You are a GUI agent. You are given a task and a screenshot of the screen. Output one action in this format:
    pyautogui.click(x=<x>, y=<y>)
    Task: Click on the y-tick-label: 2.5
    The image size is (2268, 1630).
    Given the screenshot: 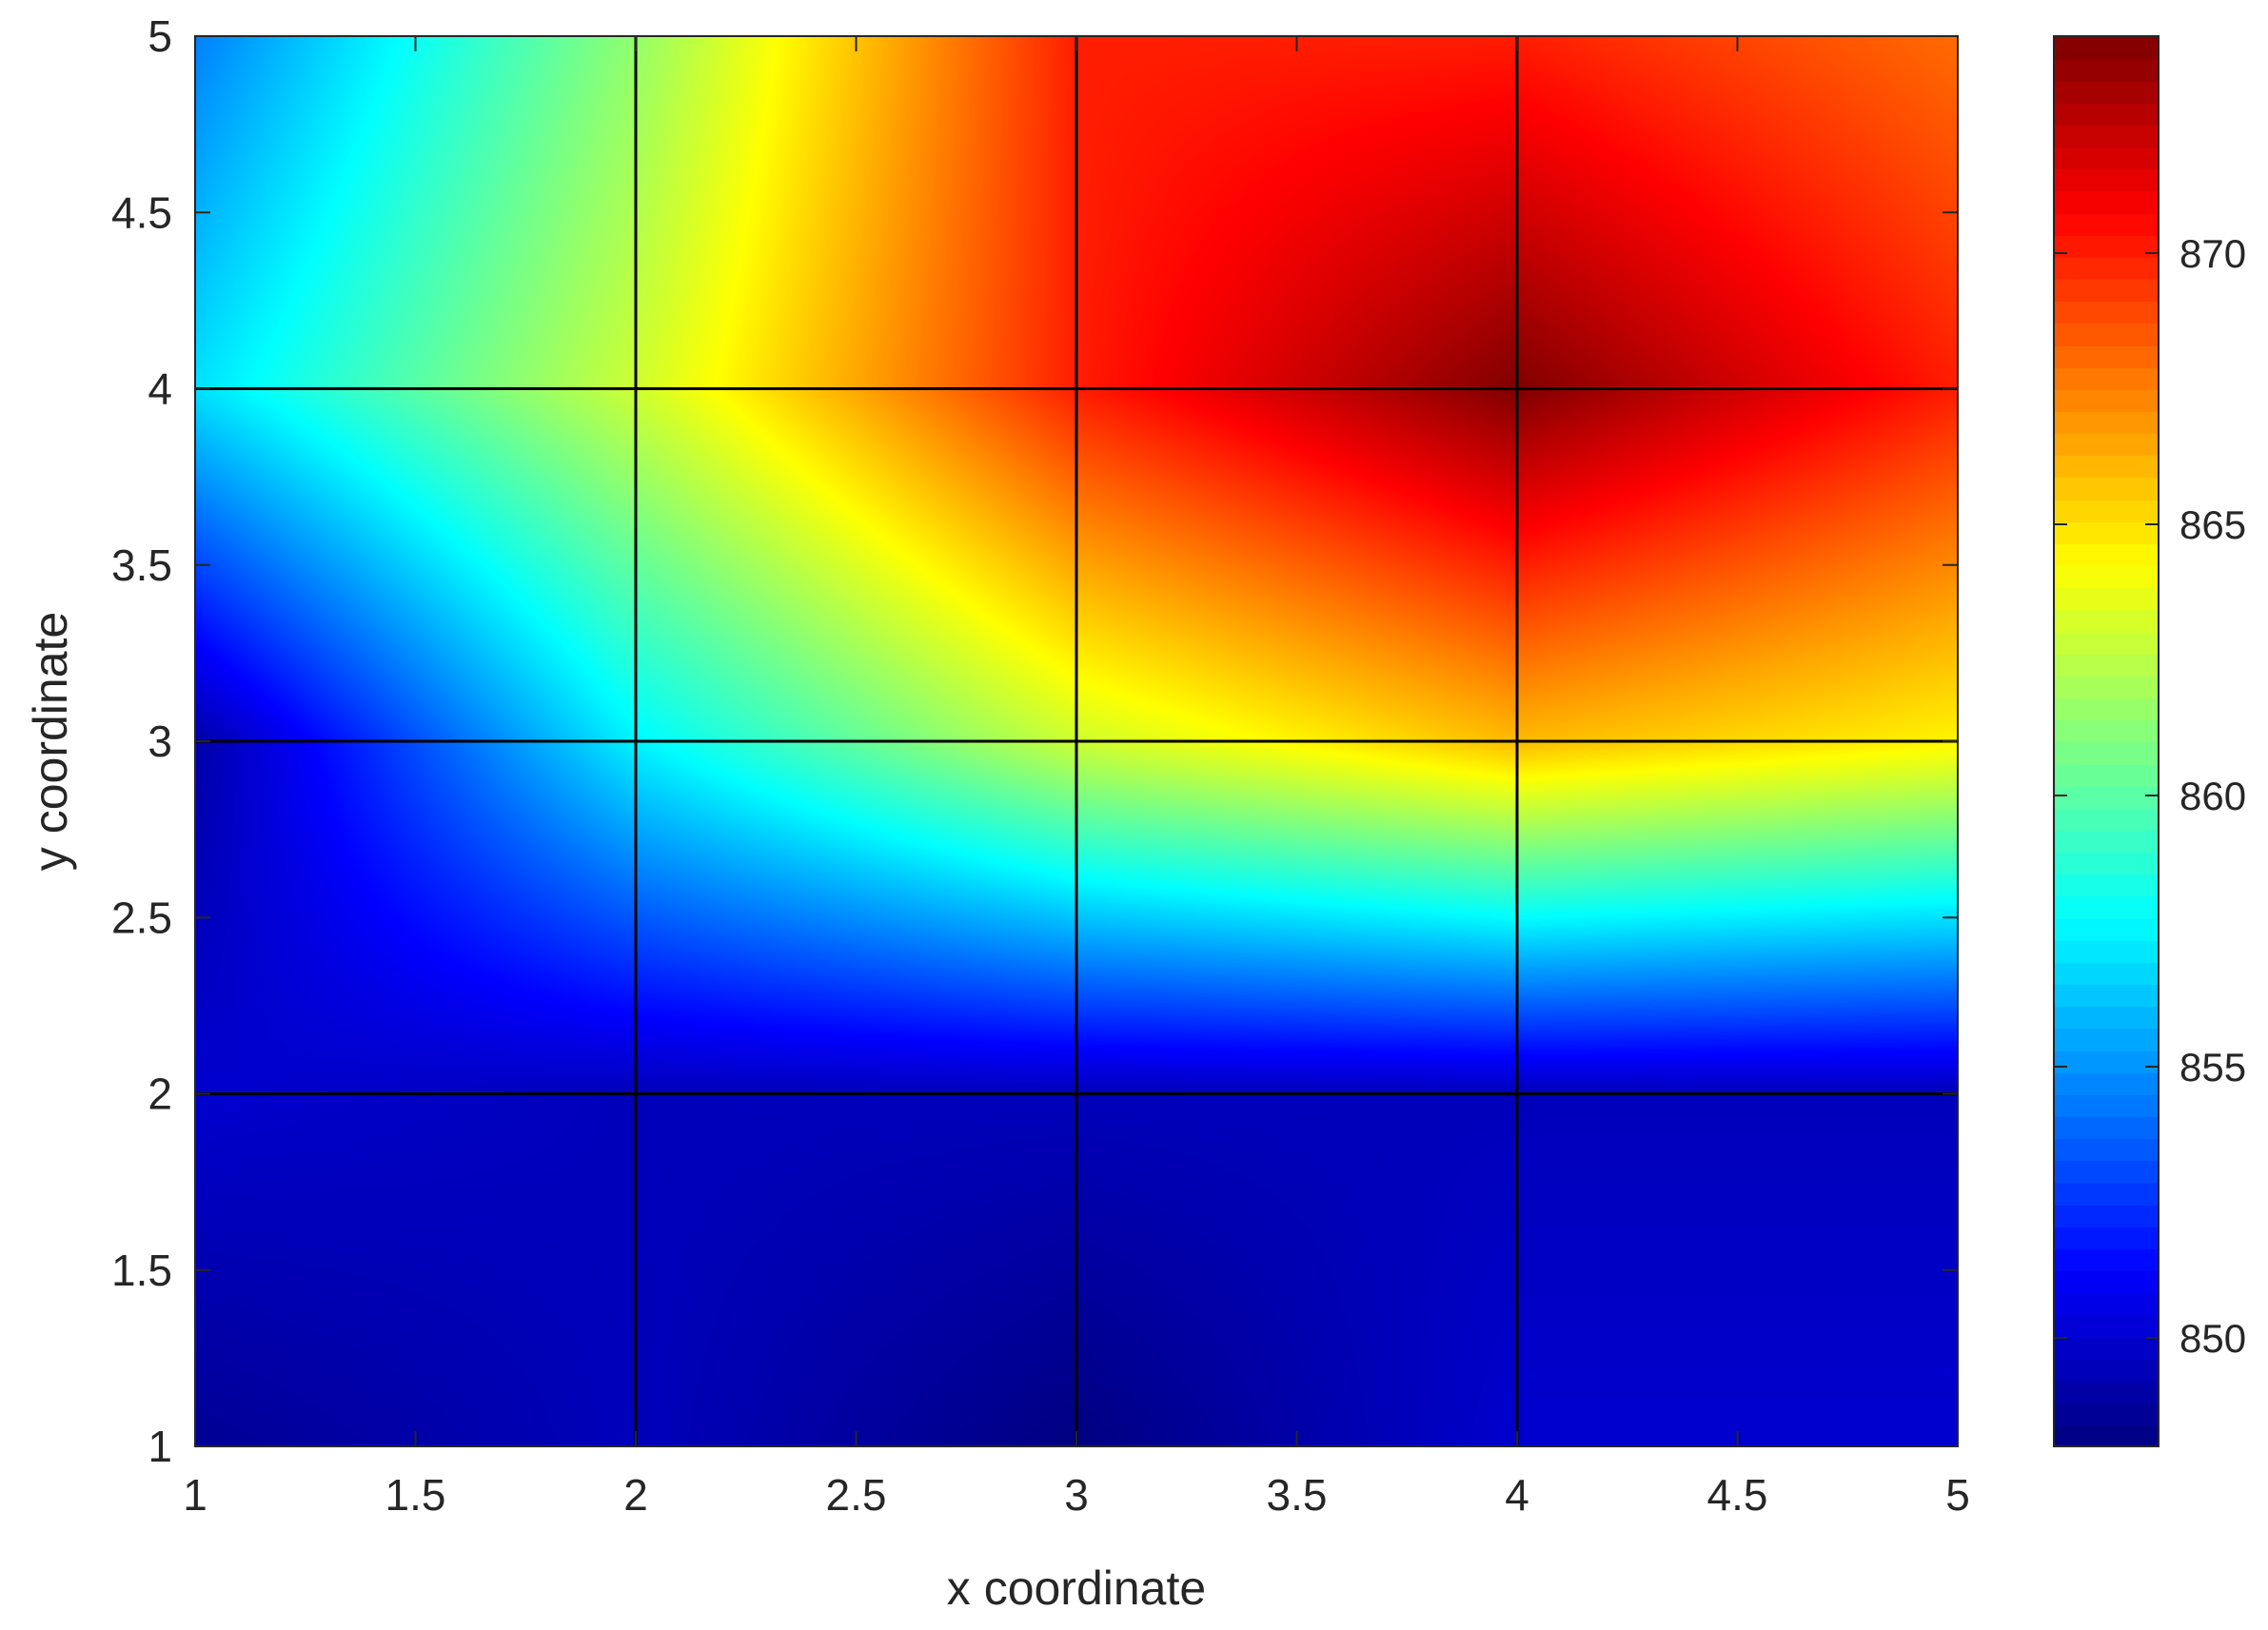 What is the action you would take?
    pyautogui.click(x=142, y=917)
    